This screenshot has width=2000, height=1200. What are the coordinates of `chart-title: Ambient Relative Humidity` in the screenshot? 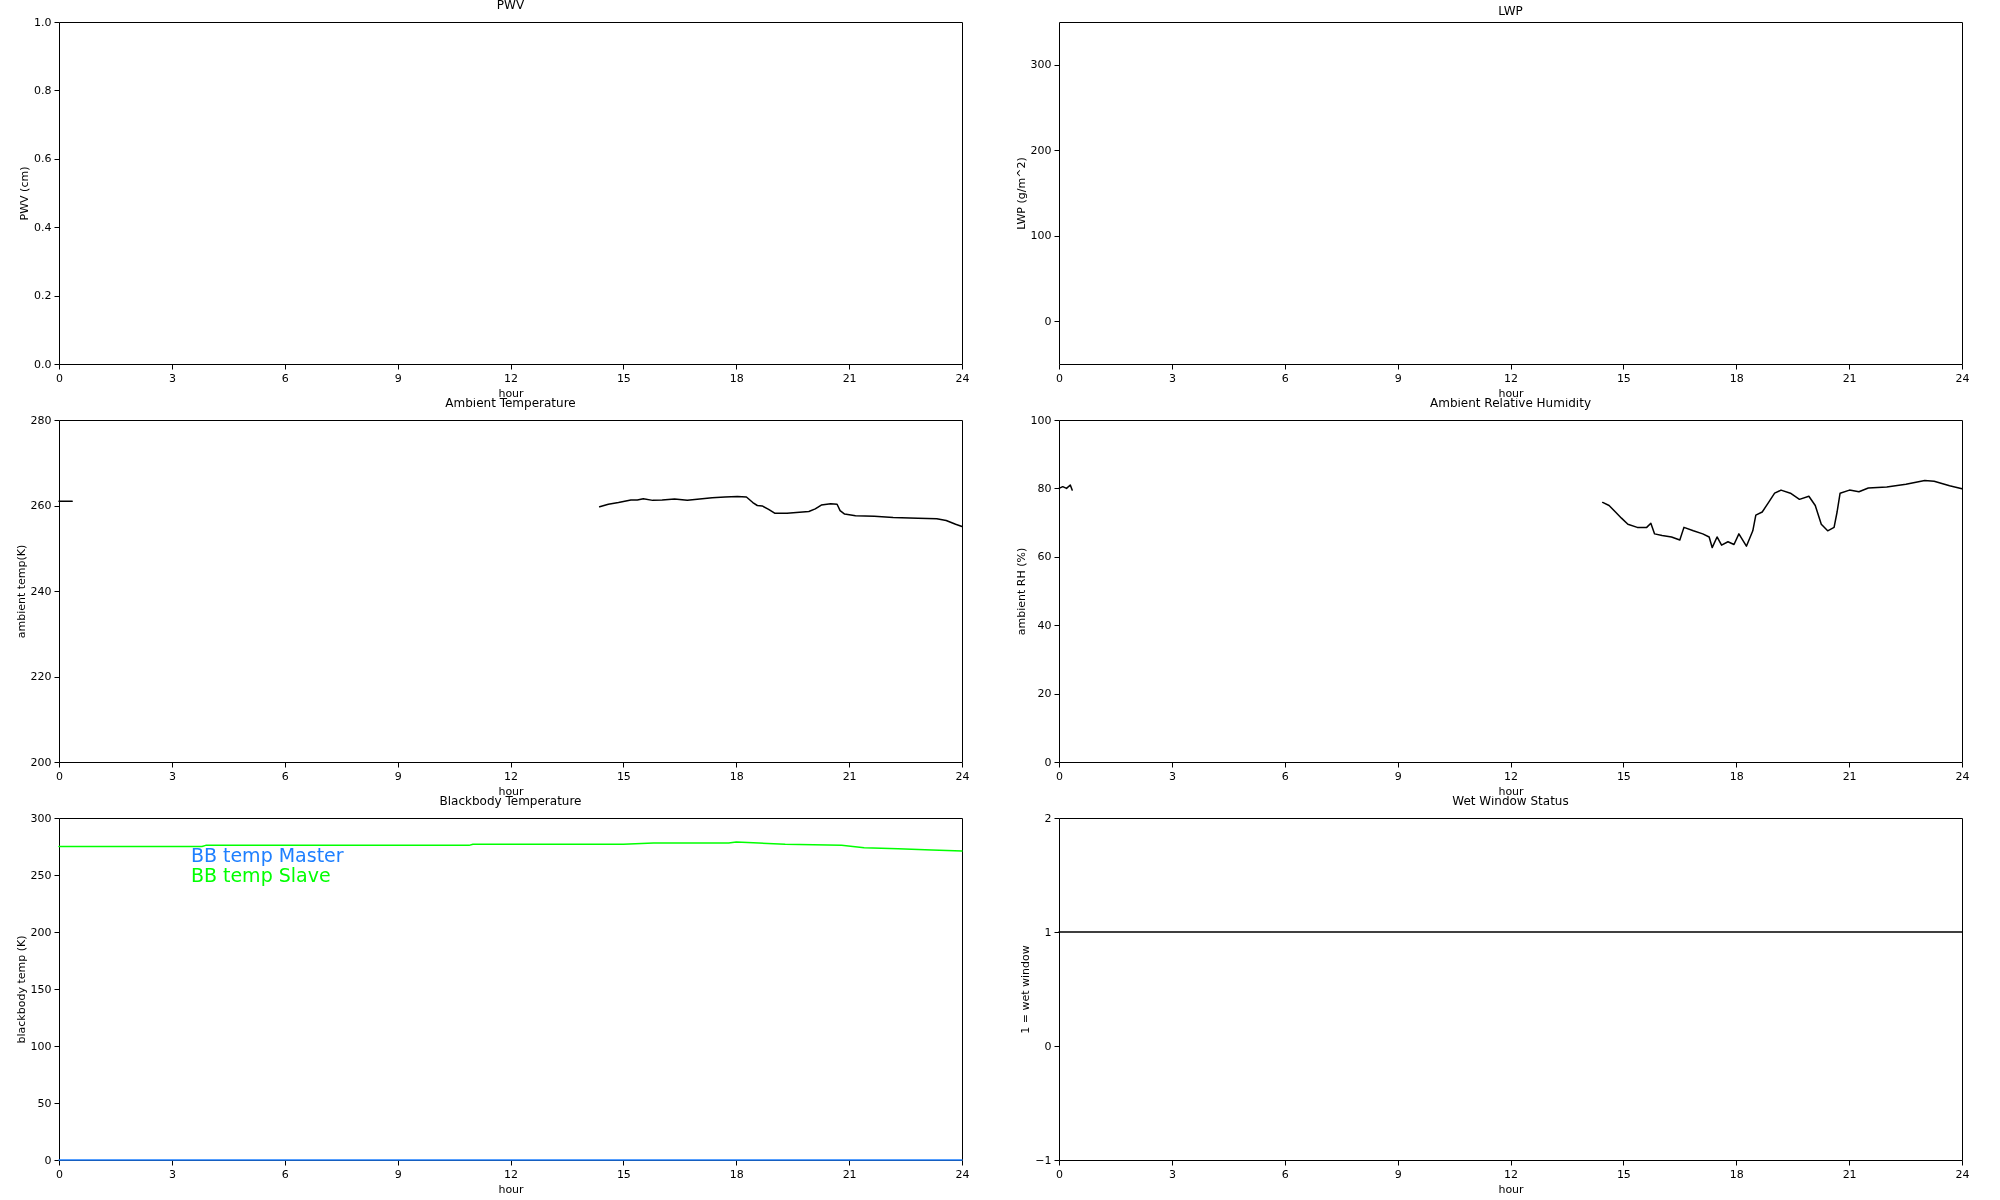 It's located at (1510, 403).